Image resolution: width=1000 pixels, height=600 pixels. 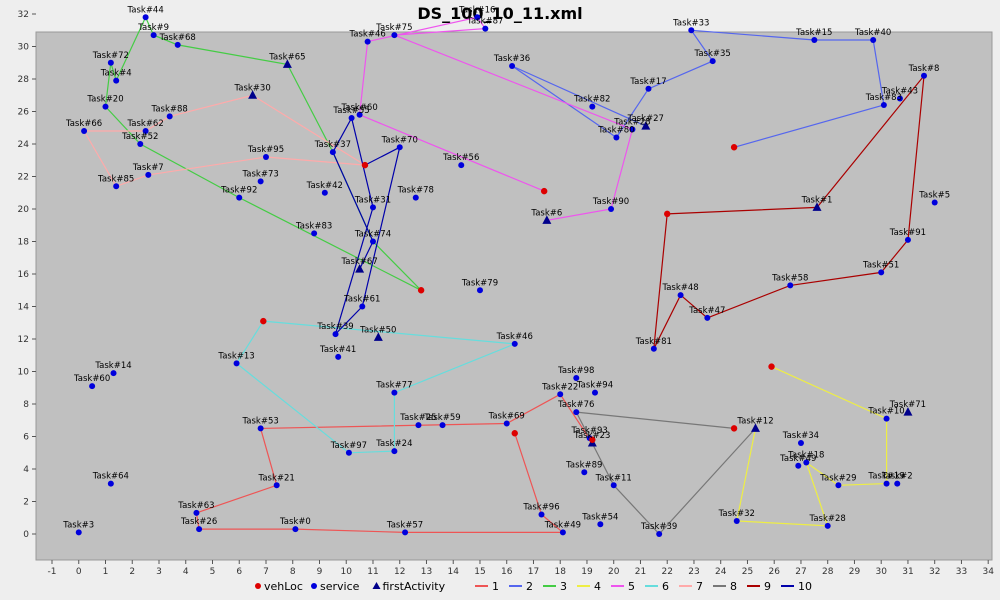 I want to click on x-tick-label: 15, so click(x=479, y=572).